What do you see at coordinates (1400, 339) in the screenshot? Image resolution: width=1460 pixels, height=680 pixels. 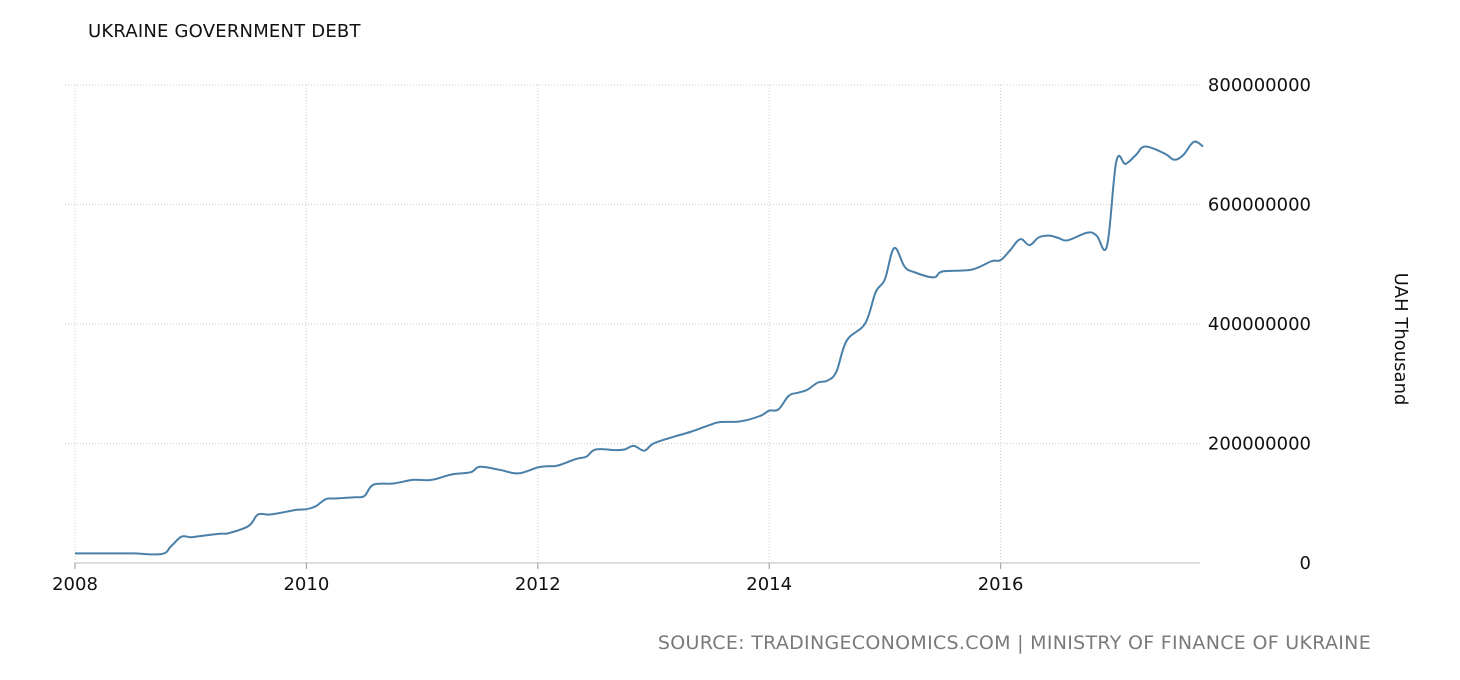 I see `y-axis-label: UAH Thousand` at bounding box center [1400, 339].